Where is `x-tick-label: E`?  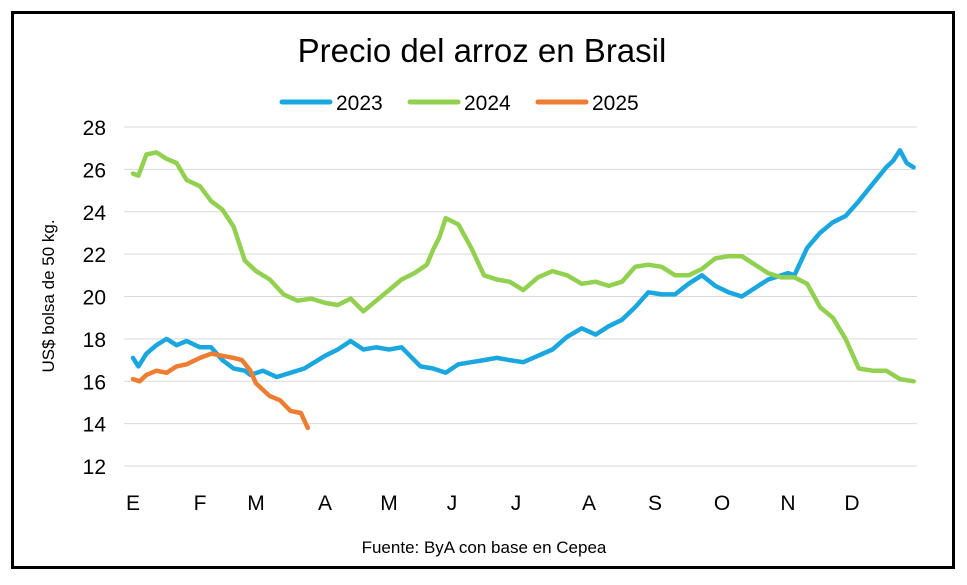 x-tick-label: E is located at coordinates (133, 503).